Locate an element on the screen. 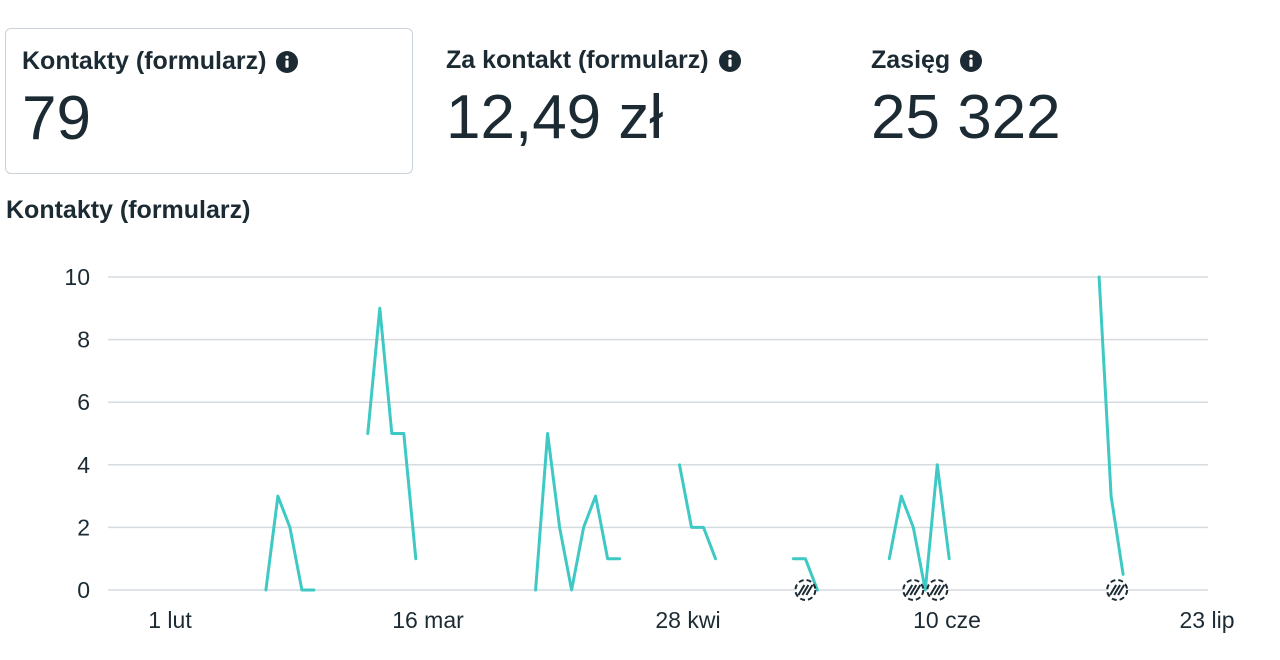 Image resolution: width=1280 pixels, height=660 pixels. metric-card-cost-per-contact: Za kontakt (formularz) 12,49 zł is located at coordinates (630, 101).